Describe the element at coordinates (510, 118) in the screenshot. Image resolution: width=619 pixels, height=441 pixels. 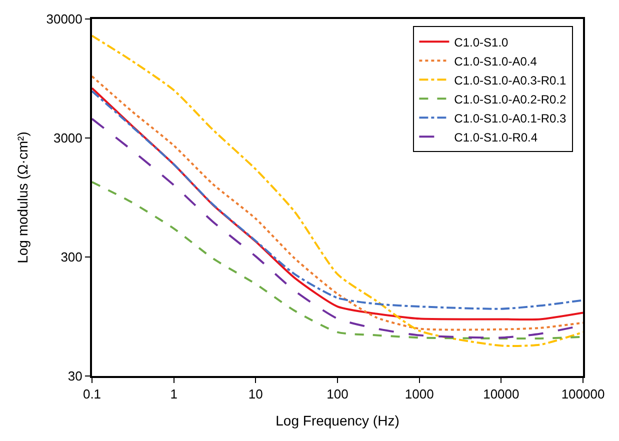
I see `legend-label: C1.0-S1.0-A0.1-R0.3` at that location.